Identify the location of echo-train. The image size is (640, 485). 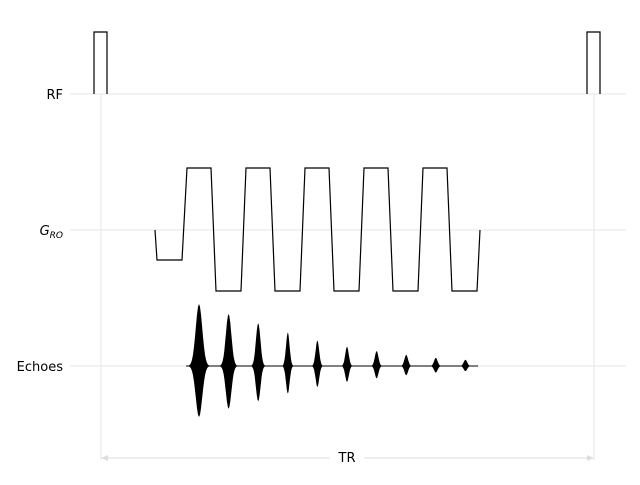
(332, 360).